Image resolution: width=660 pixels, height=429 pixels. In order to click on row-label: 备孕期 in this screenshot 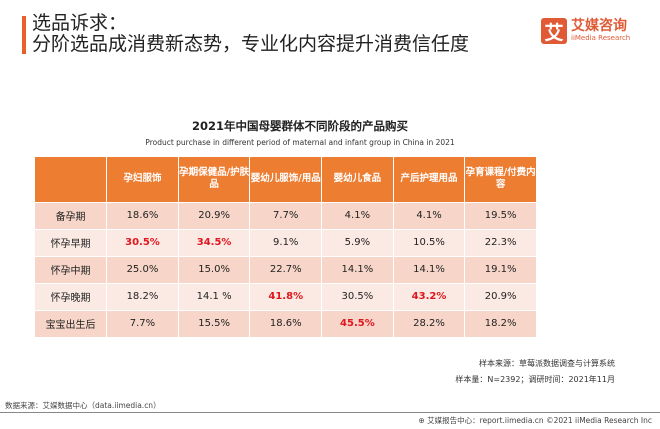, I will do `click(71, 215)`.